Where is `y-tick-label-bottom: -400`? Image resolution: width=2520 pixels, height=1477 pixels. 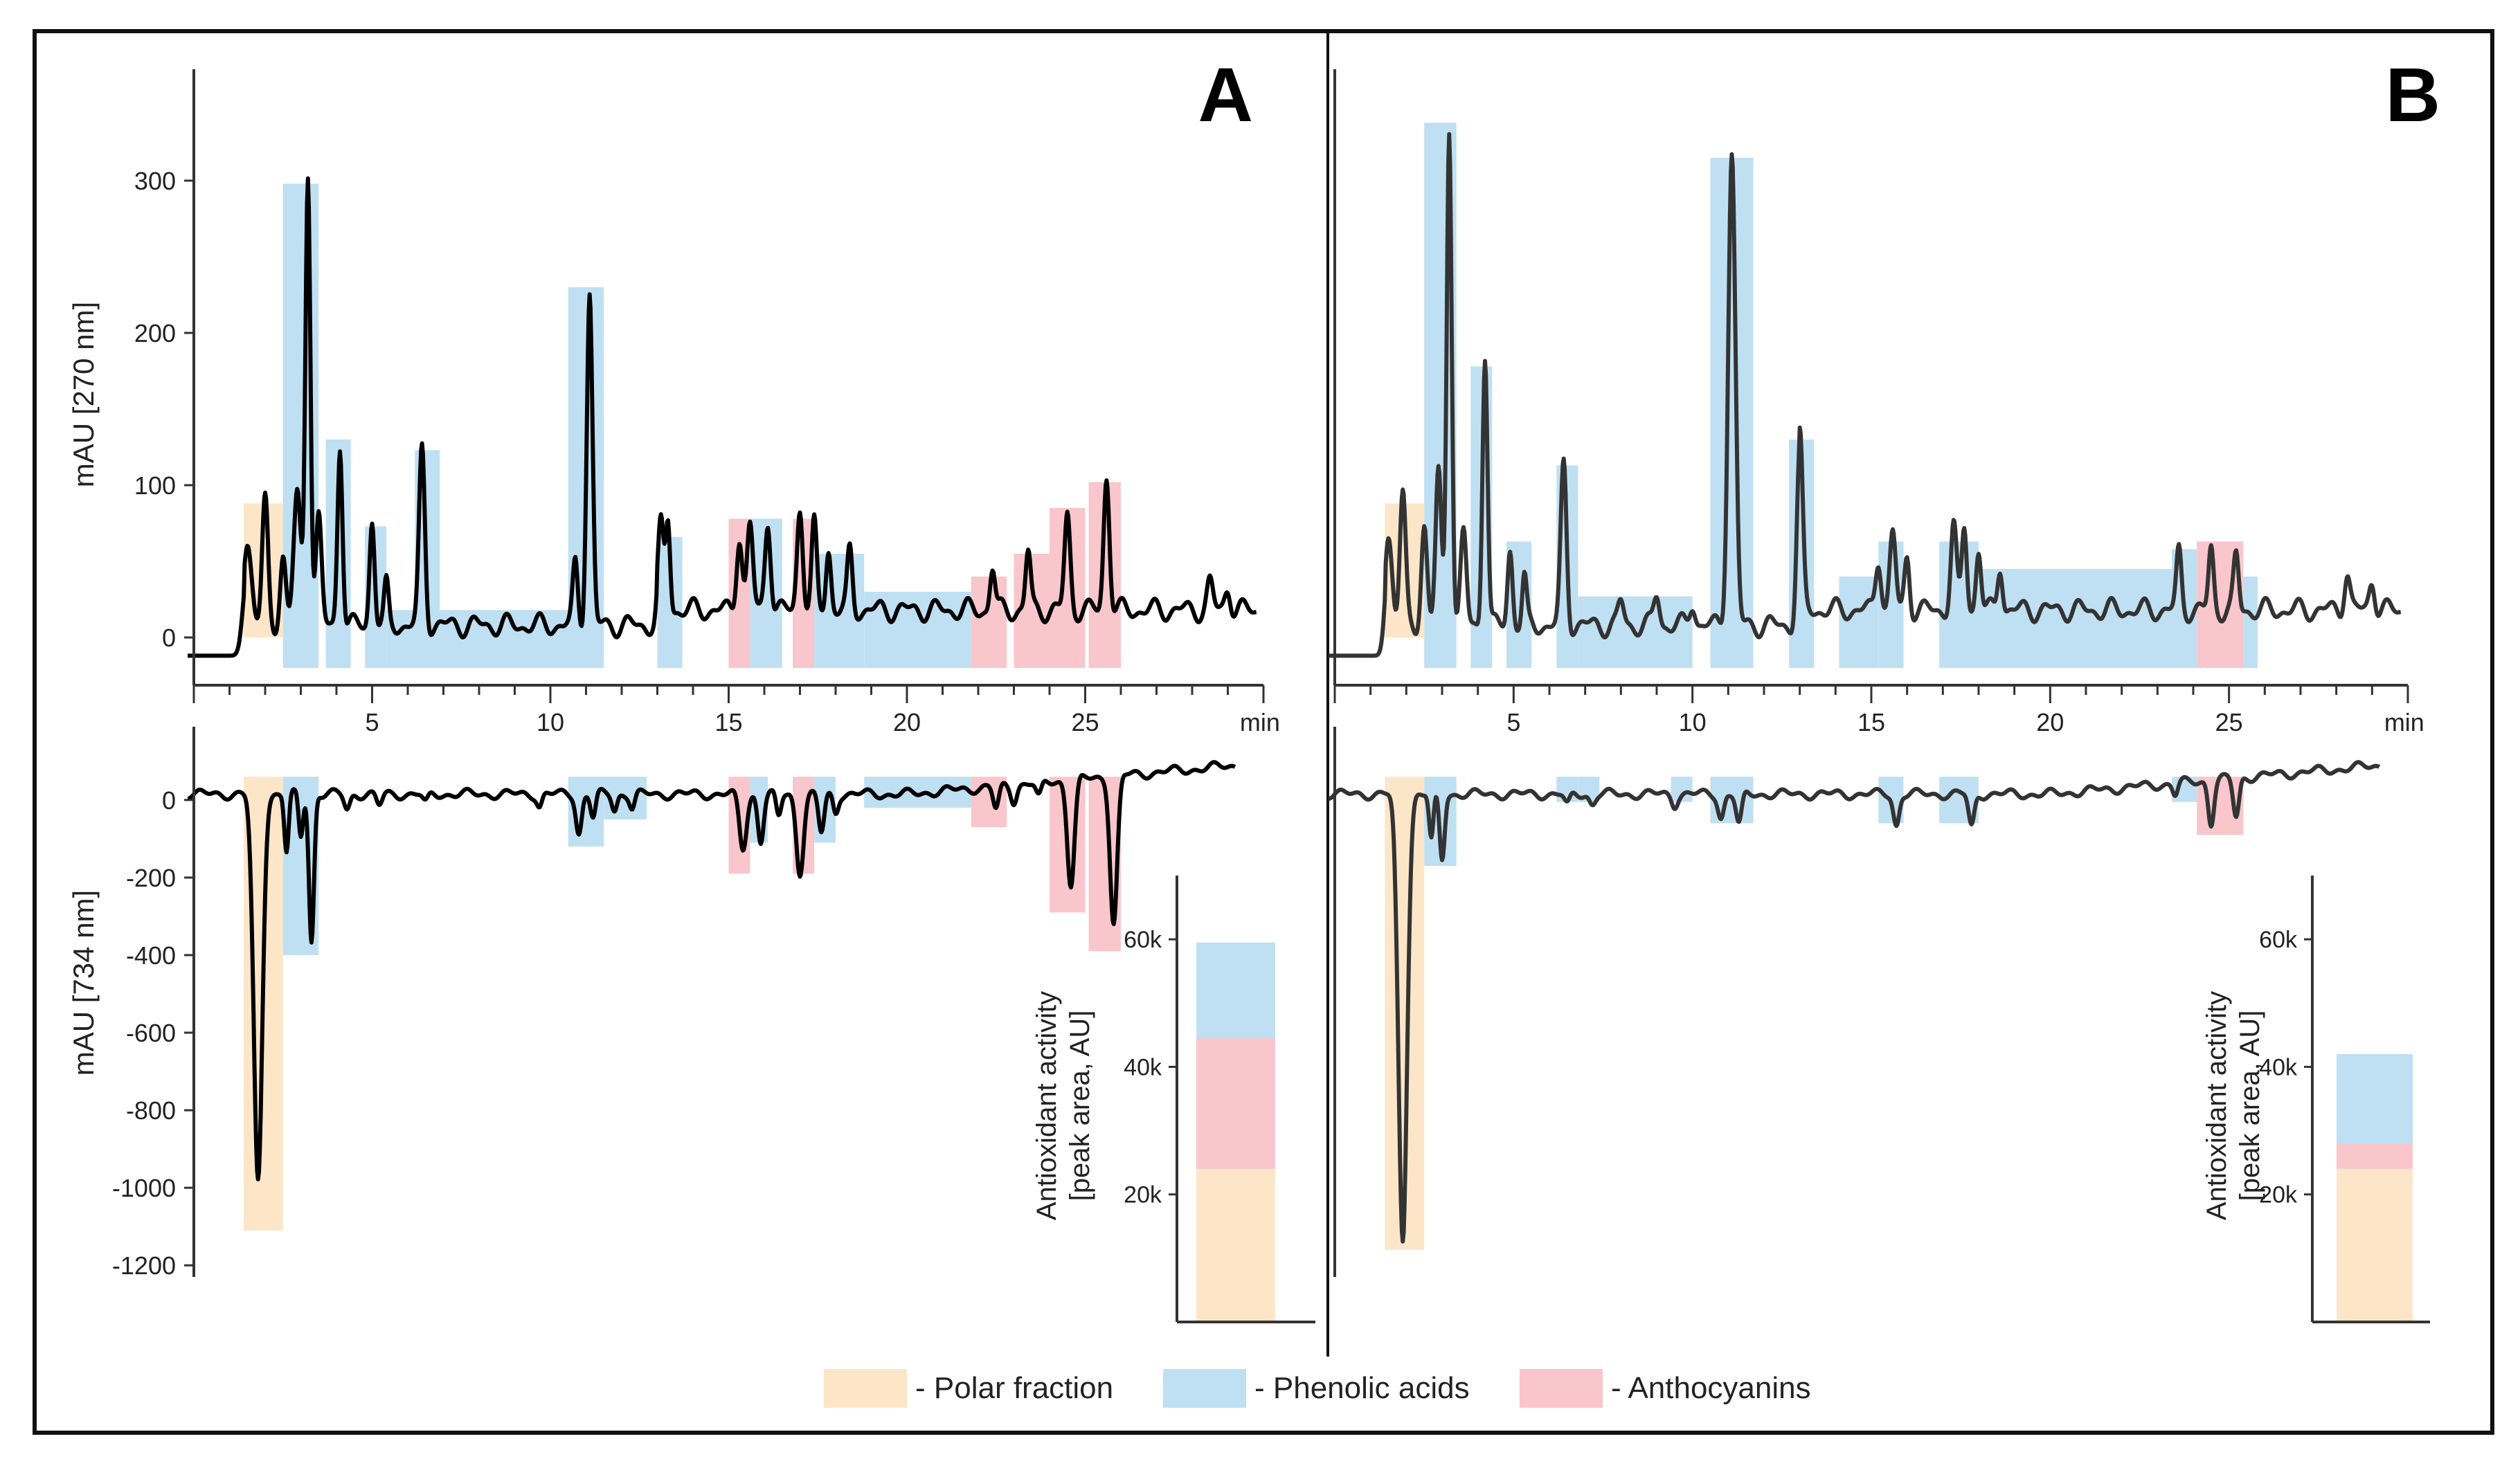 y-tick-label-bottom: -400 is located at coordinates (151, 955).